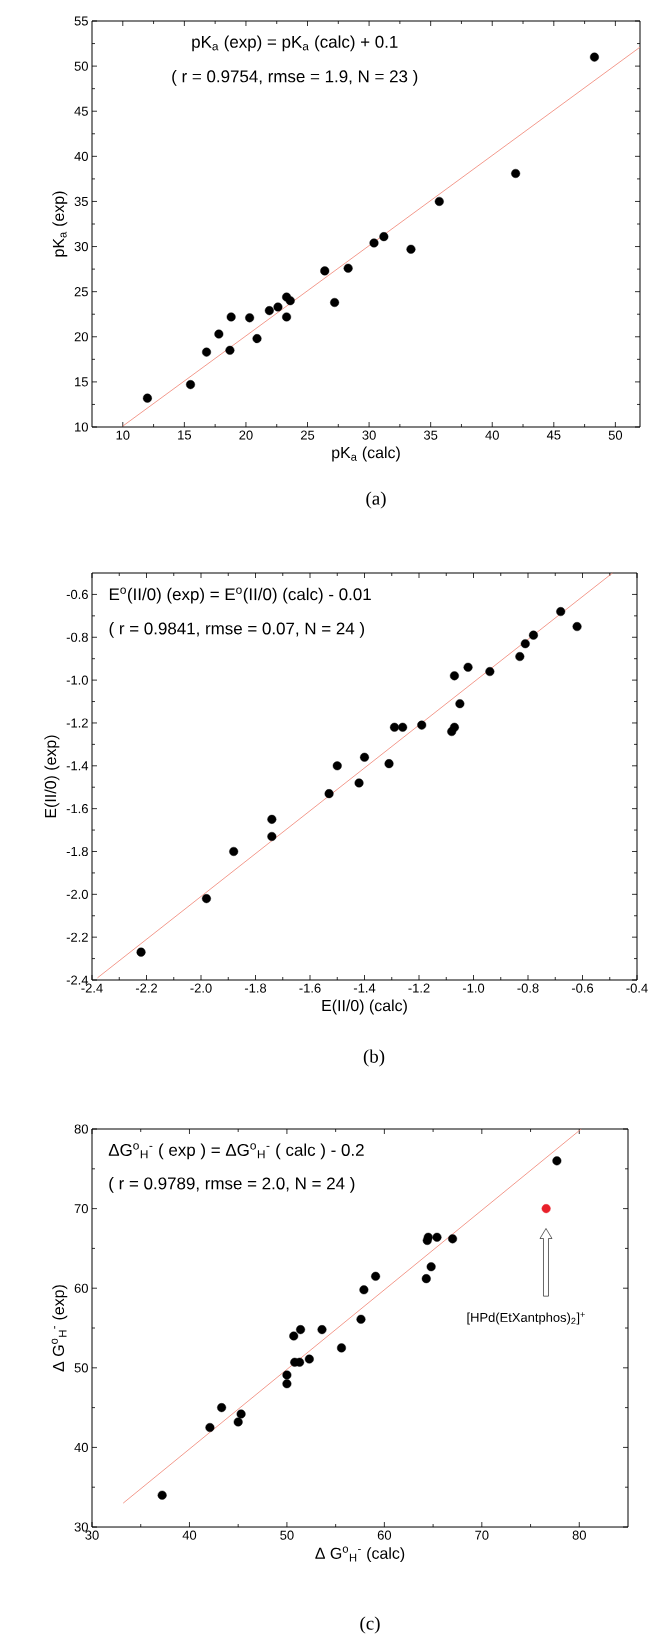  What do you see at coordinates (360, 1554) in the screenshot?
I see `x-axis-title: Δ G$^{o}$H$^{-}$ (calc)` at bounding box center [360, 1554].